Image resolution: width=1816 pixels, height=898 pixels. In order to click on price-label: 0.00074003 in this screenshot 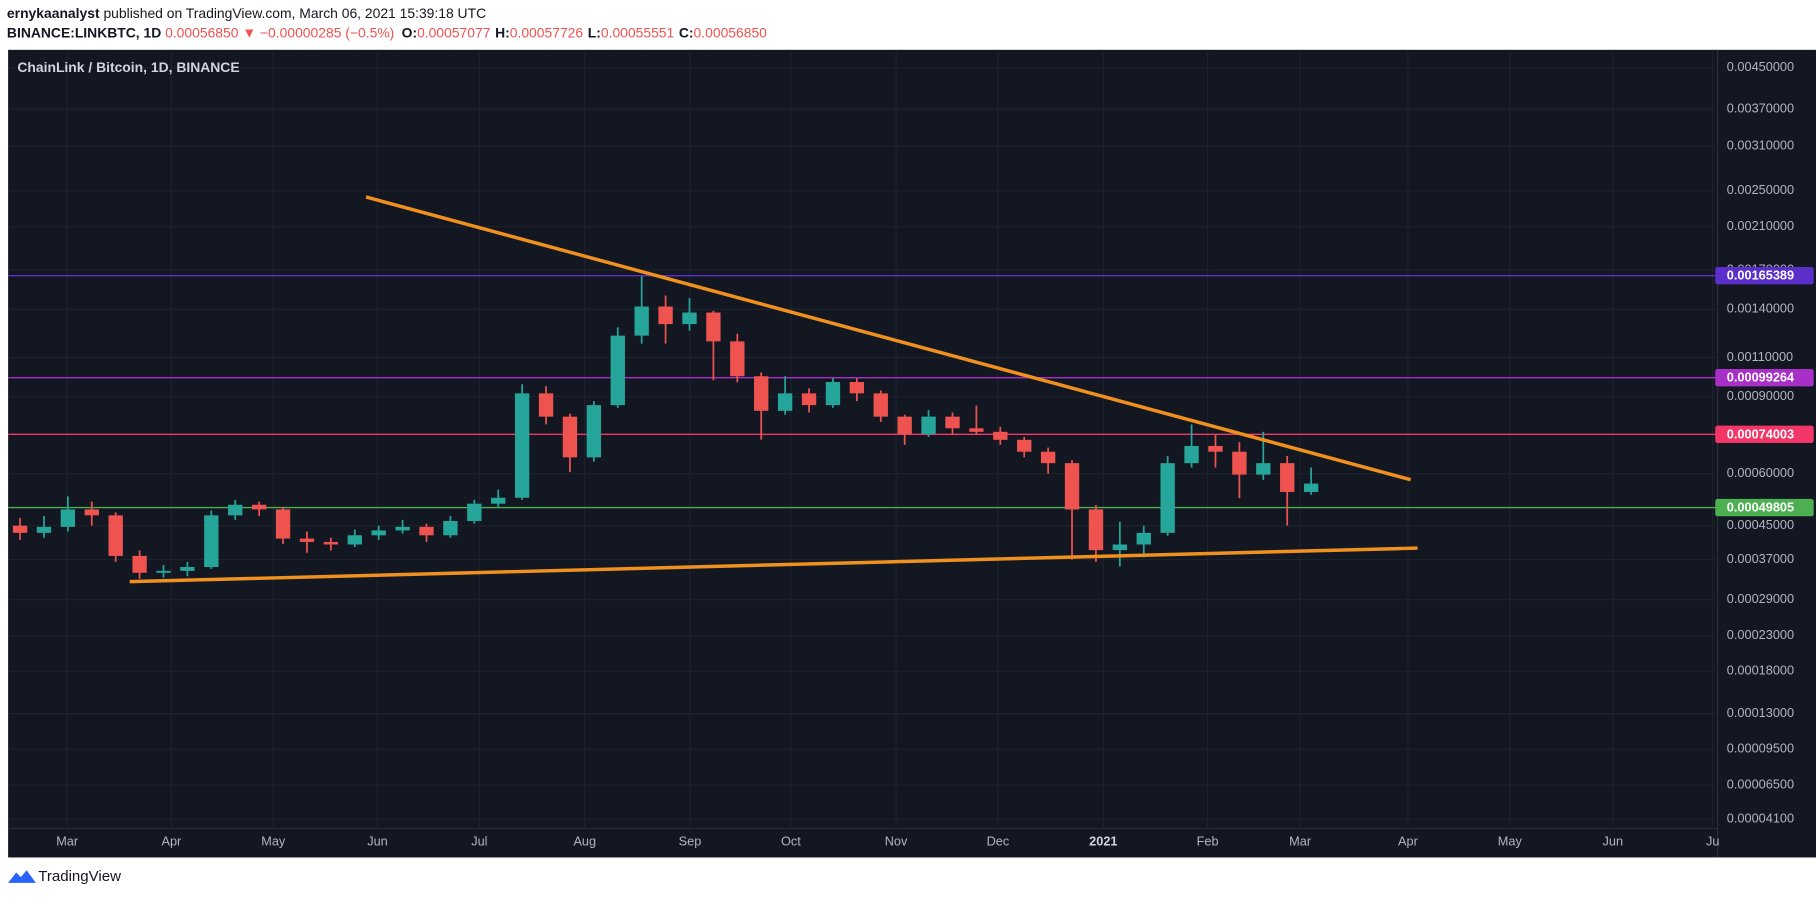, I will do `click(1760, 433)`.